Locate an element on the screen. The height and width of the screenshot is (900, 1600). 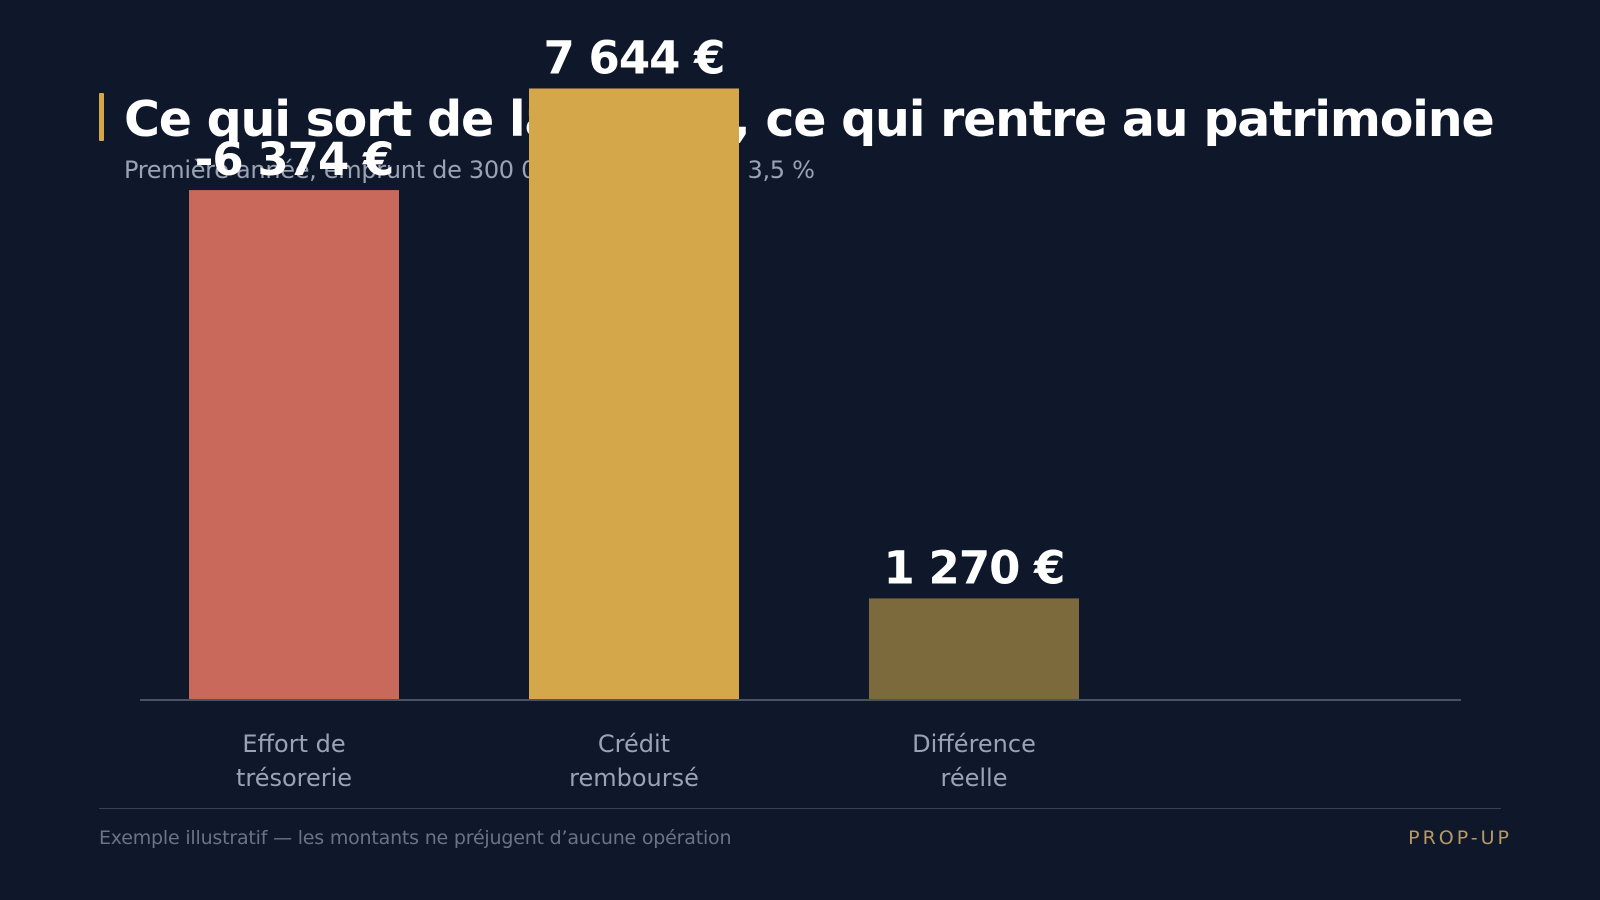
category-label-3-line-2: réelle is located at coordinates (974, 778).